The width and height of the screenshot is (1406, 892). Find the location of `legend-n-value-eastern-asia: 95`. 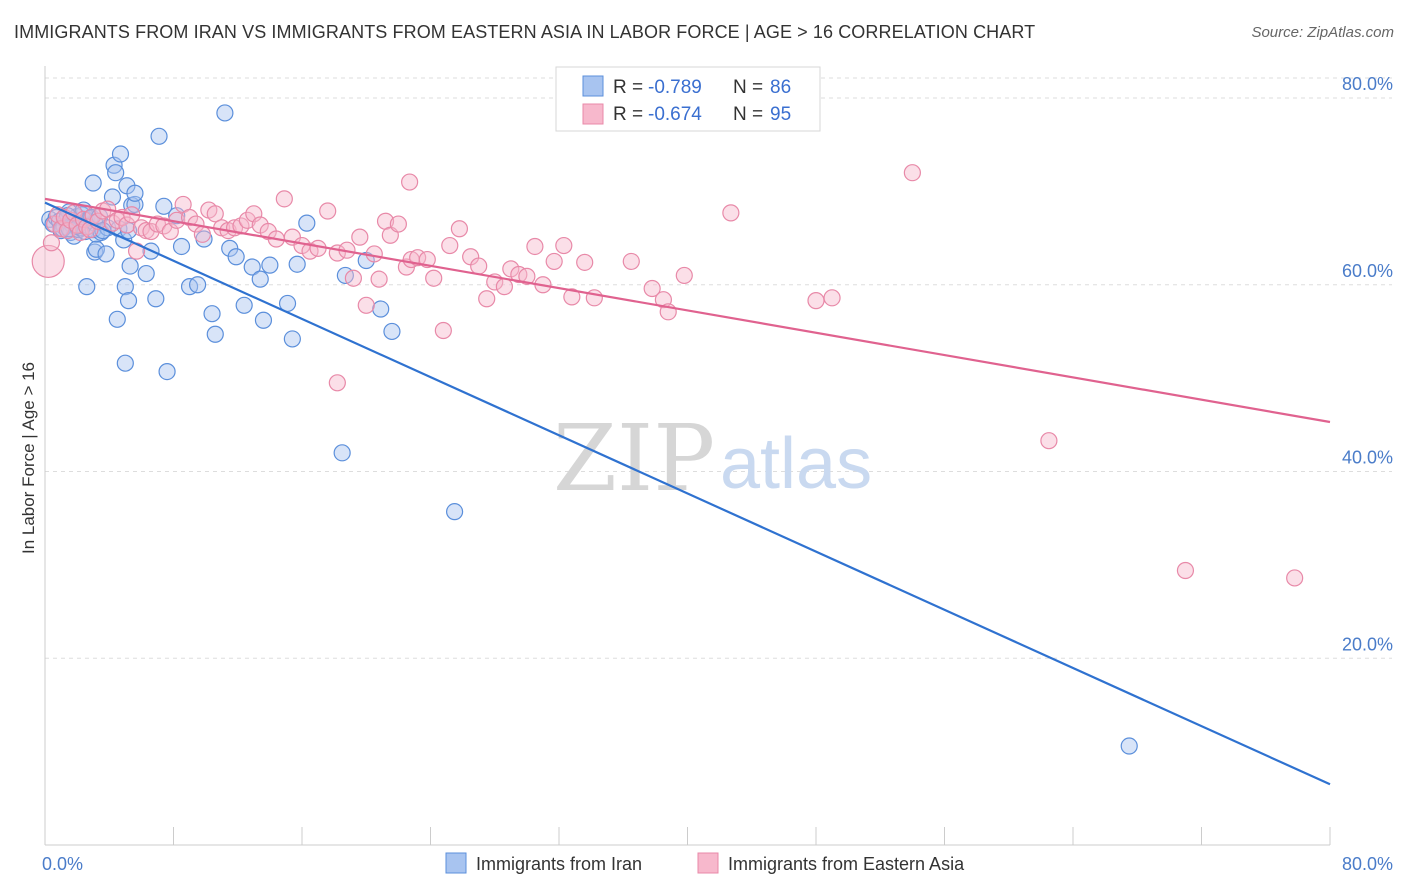

legend-n-value-eastern-asia: 95 is located at coordinates (780, 114).